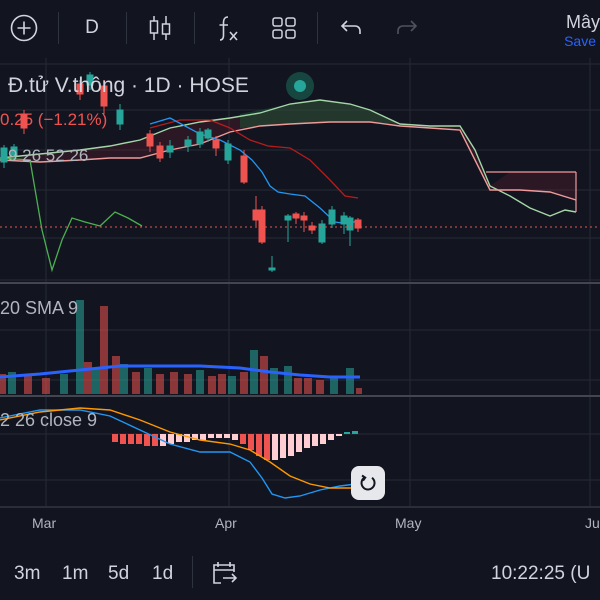 The image size is (600, 600). I want to click on bottom-toolbar, so click(300, 572).